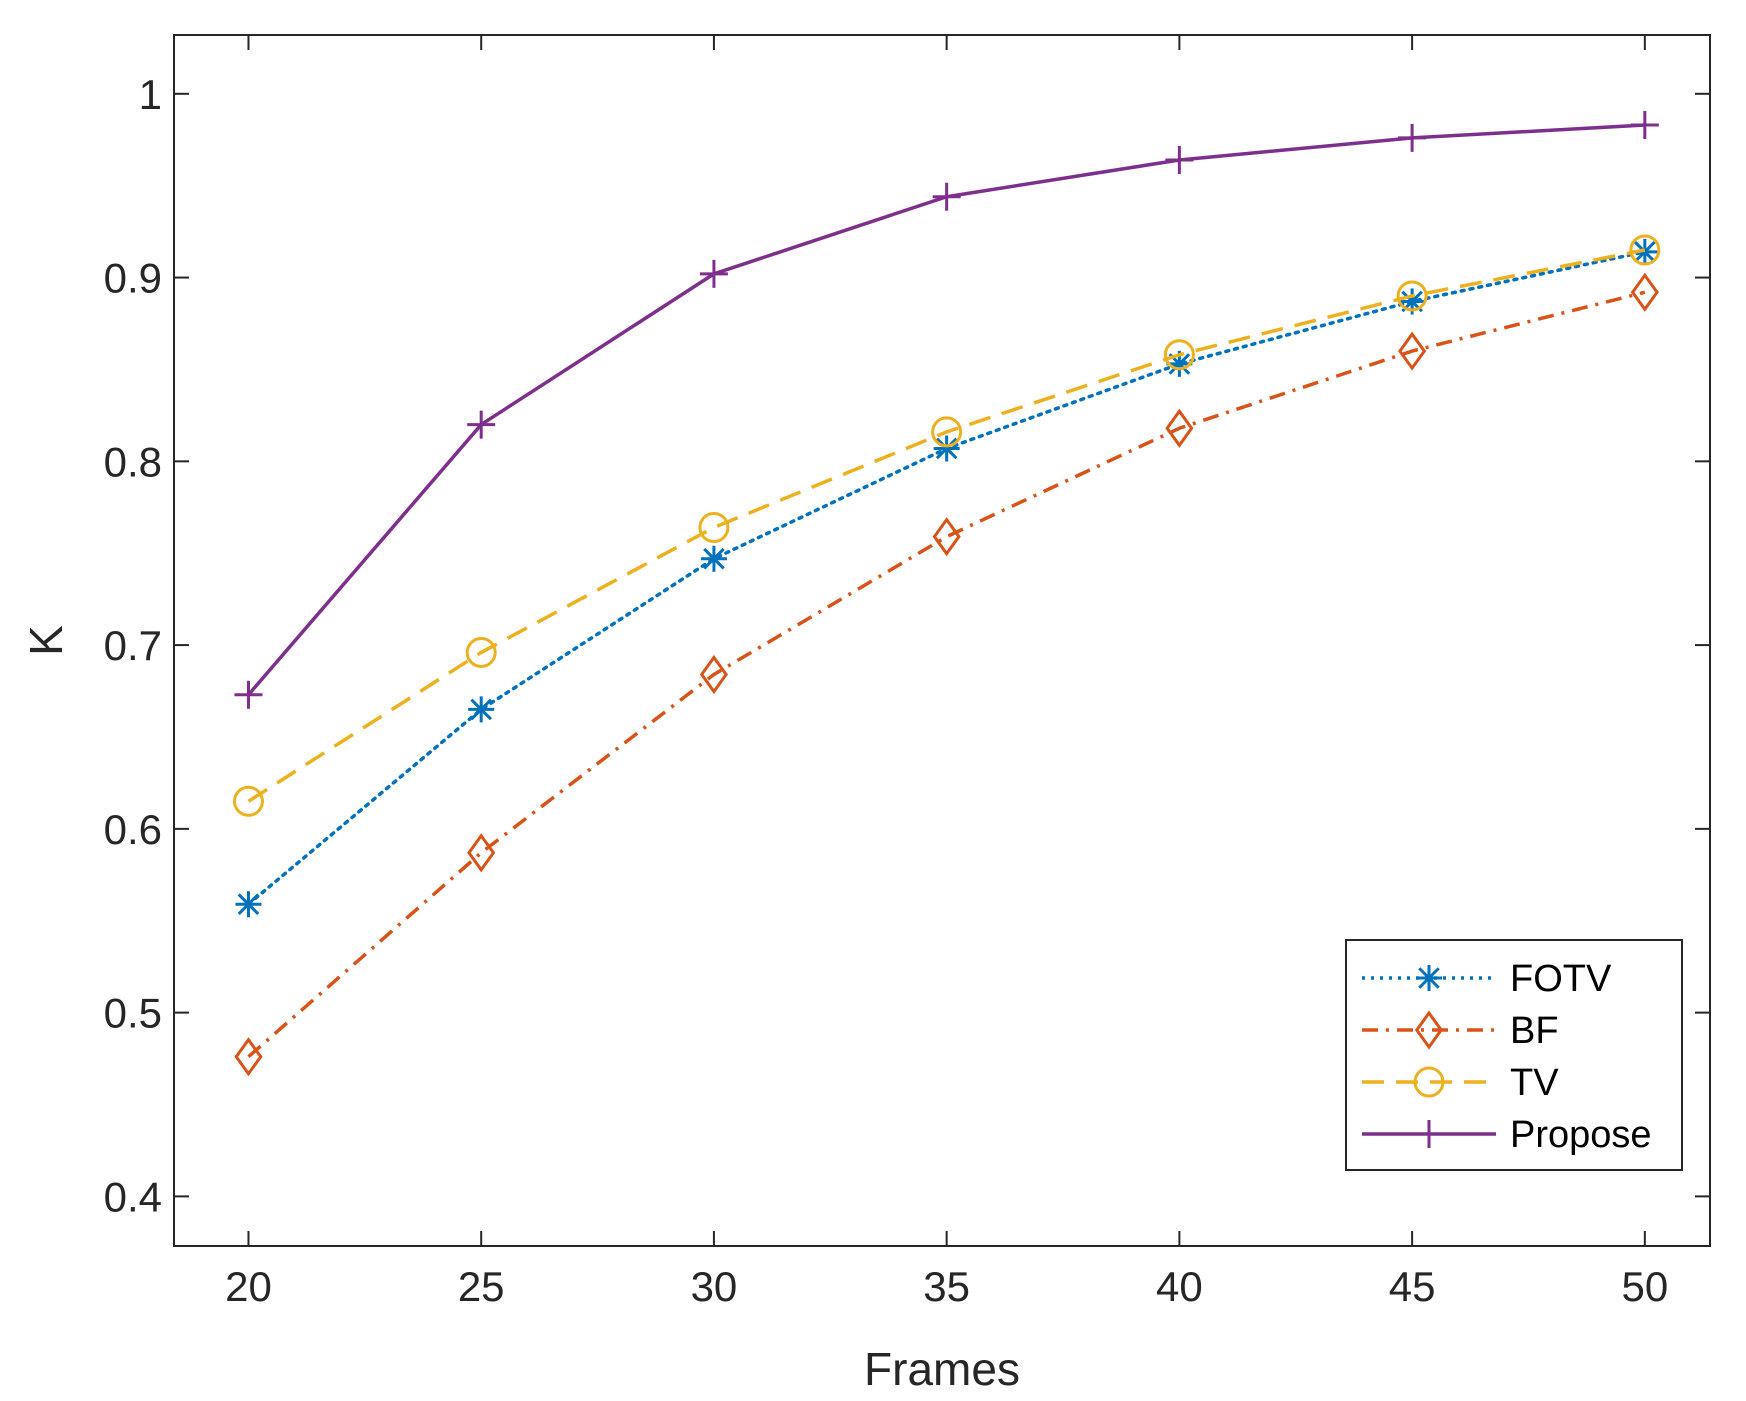 The width and height of the screenshot is (1746, 1401). Describe the element at coordinates (46, 640) in the screenshot. I see `y-axis-title: K` at that location.